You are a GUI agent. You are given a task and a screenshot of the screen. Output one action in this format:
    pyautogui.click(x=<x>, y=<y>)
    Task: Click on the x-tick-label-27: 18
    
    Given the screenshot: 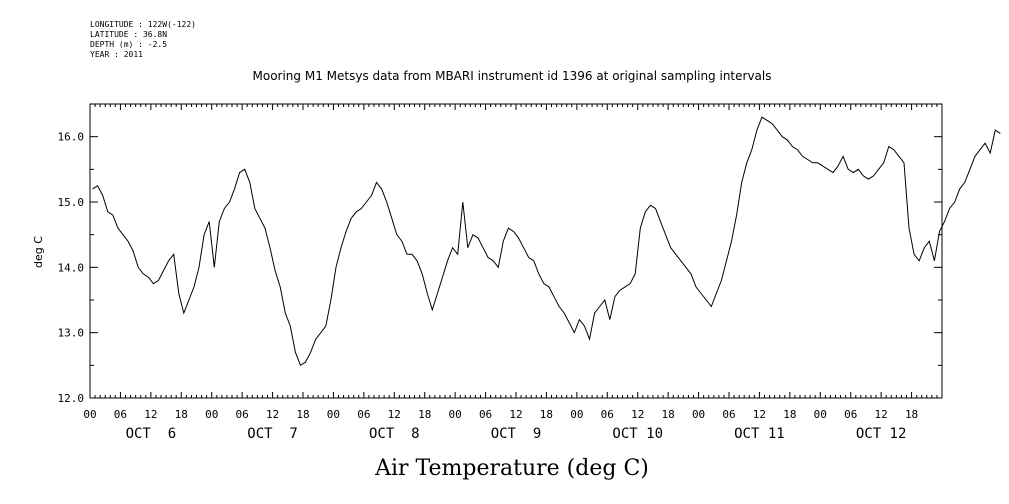 What is the action you would take?
    pyautogui.click(x=911, y=414)
    